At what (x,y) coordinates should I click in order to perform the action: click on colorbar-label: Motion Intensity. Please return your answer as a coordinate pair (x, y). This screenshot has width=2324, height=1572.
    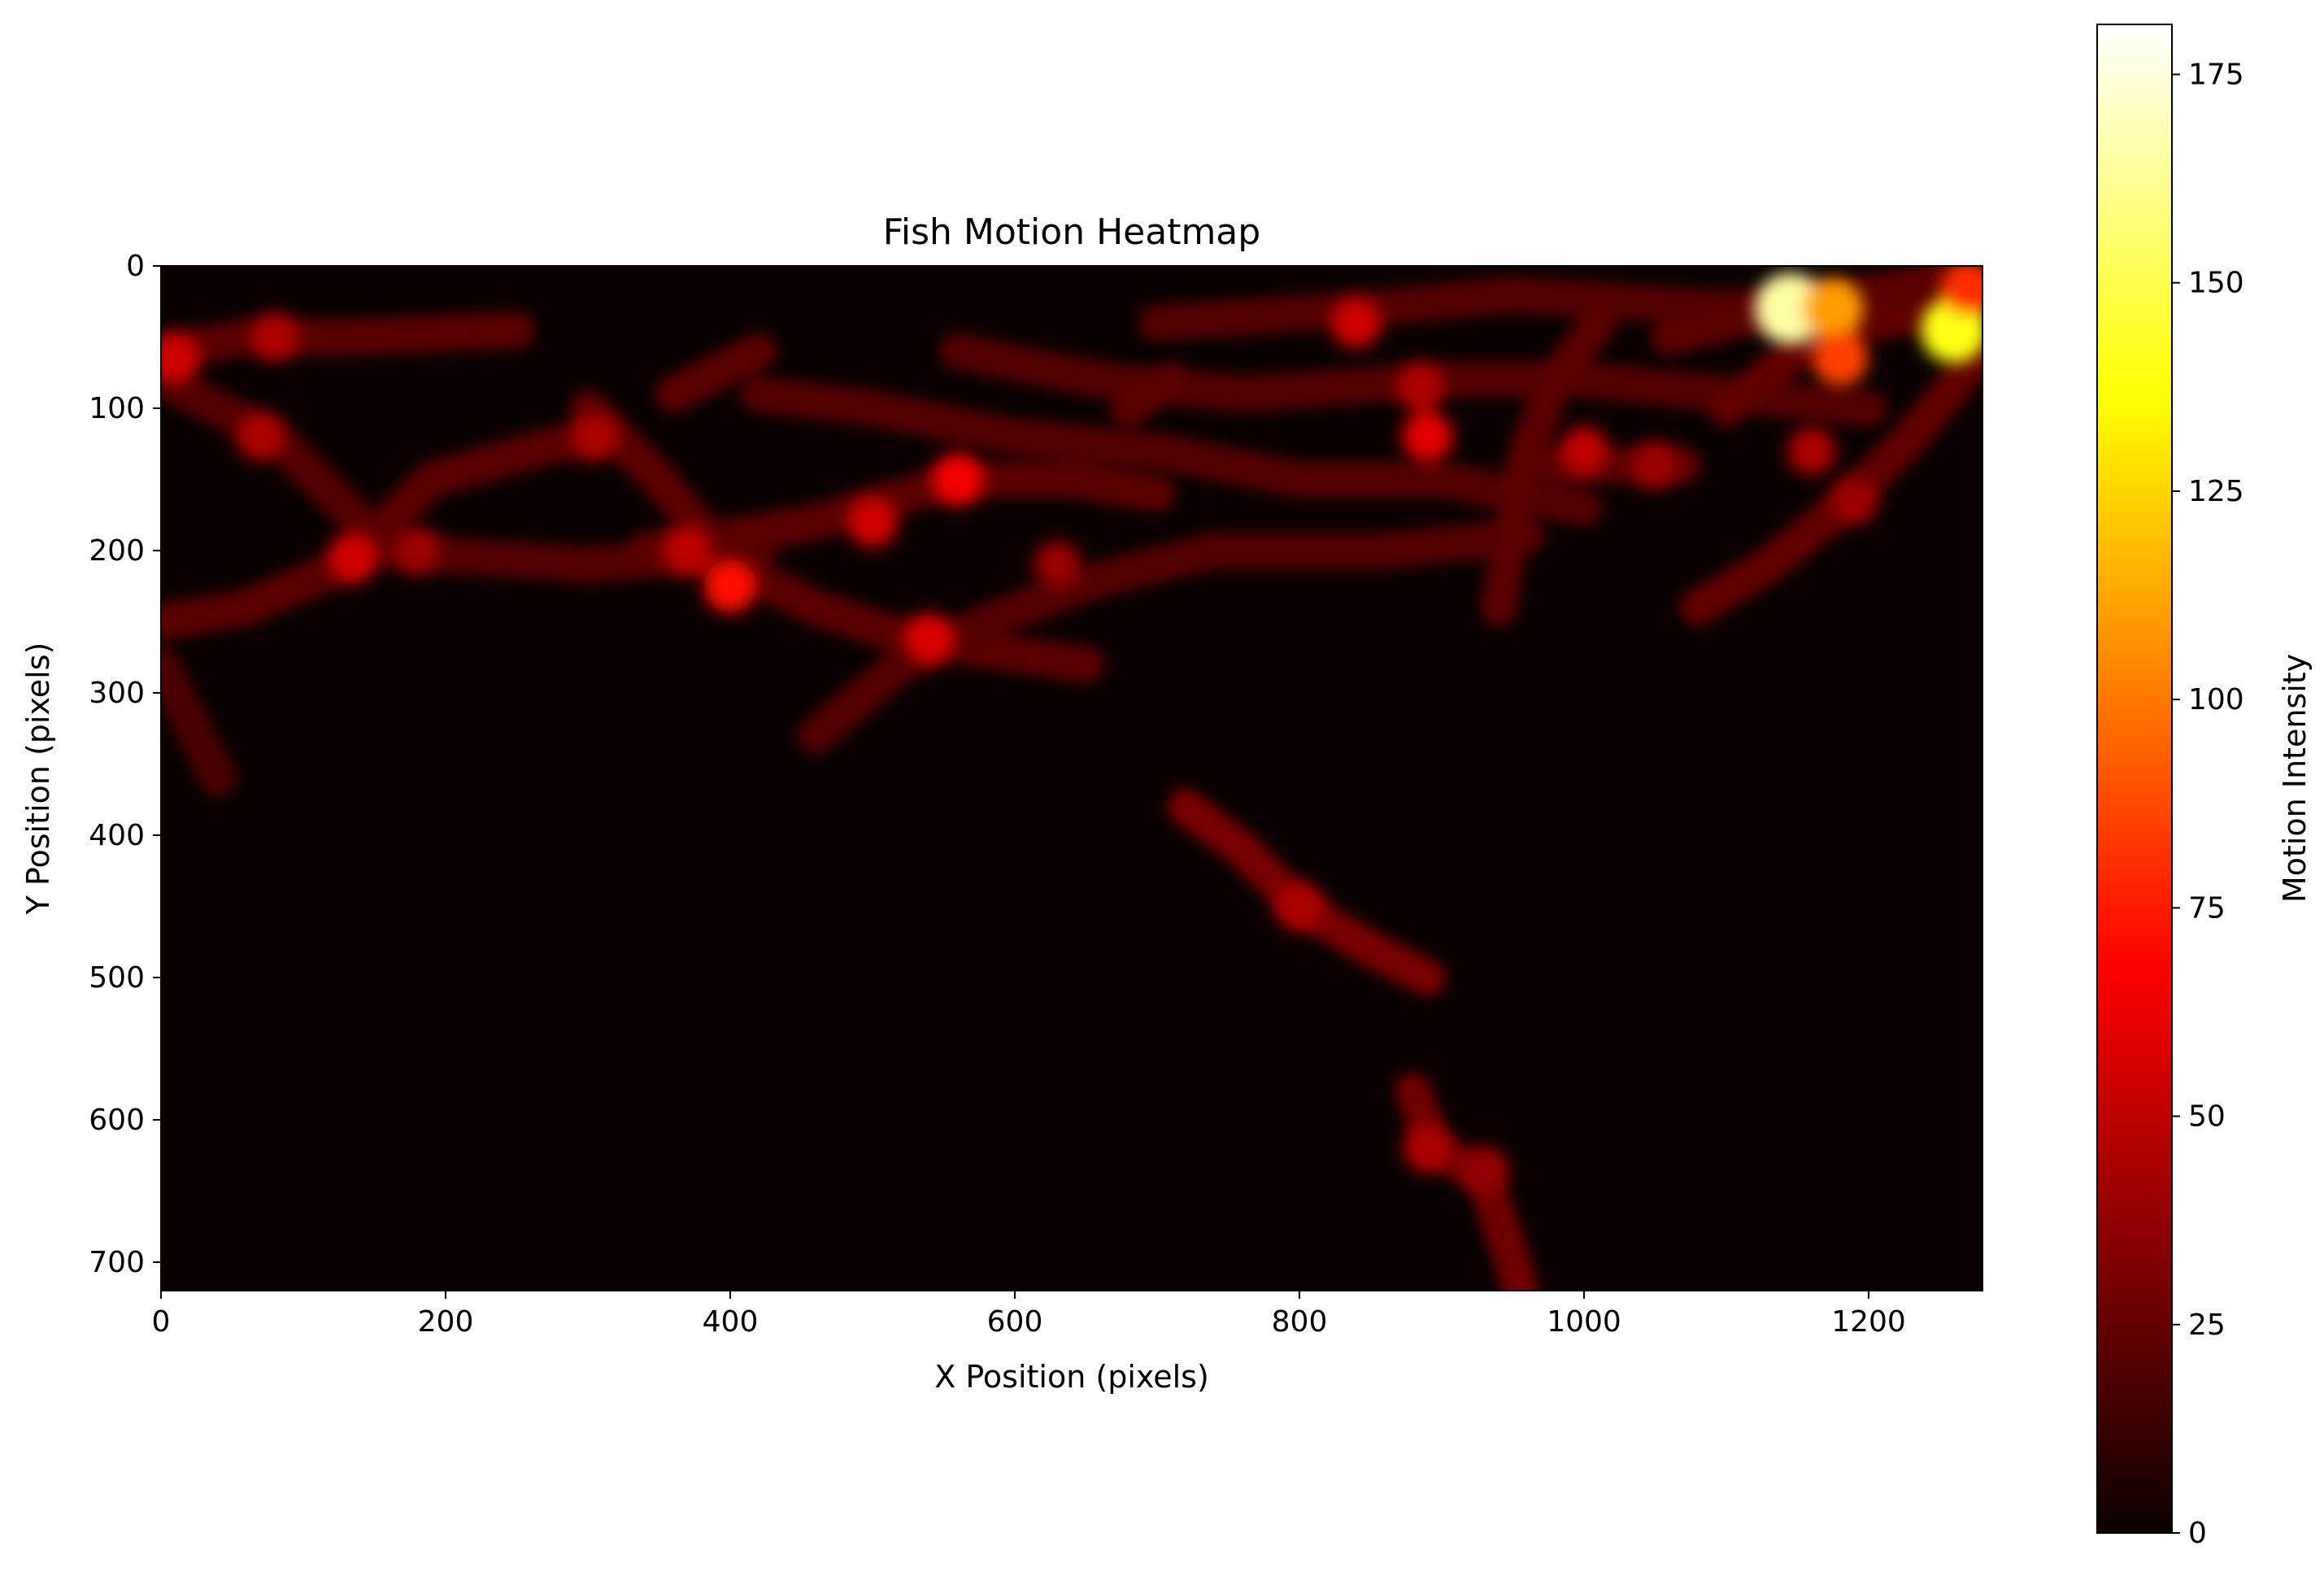
    Looking at the image, I should click on (2295, 778).